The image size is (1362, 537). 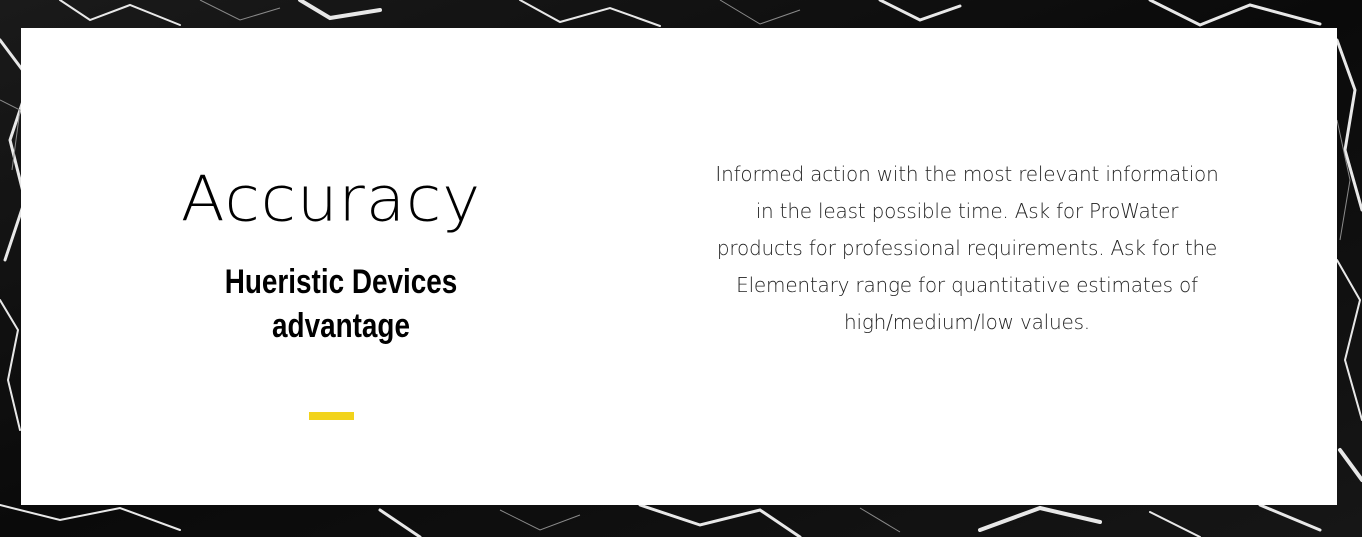 What do you see at coordinates (331, 416) in the screenshot?
I see `accent-divider` at bounding box center [331, 416].